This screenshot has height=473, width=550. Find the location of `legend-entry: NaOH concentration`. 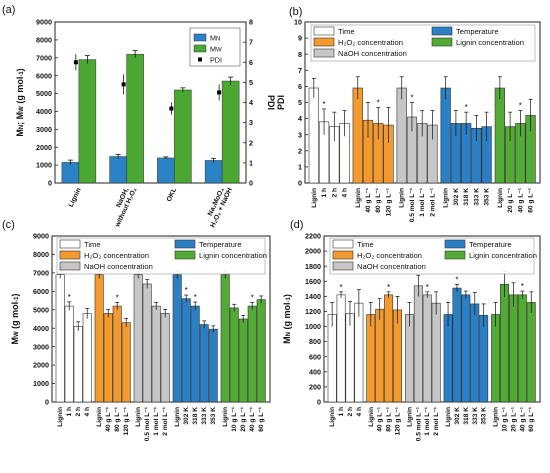

legend-entry: NaOH concentration is located at coordinates (118, 266).